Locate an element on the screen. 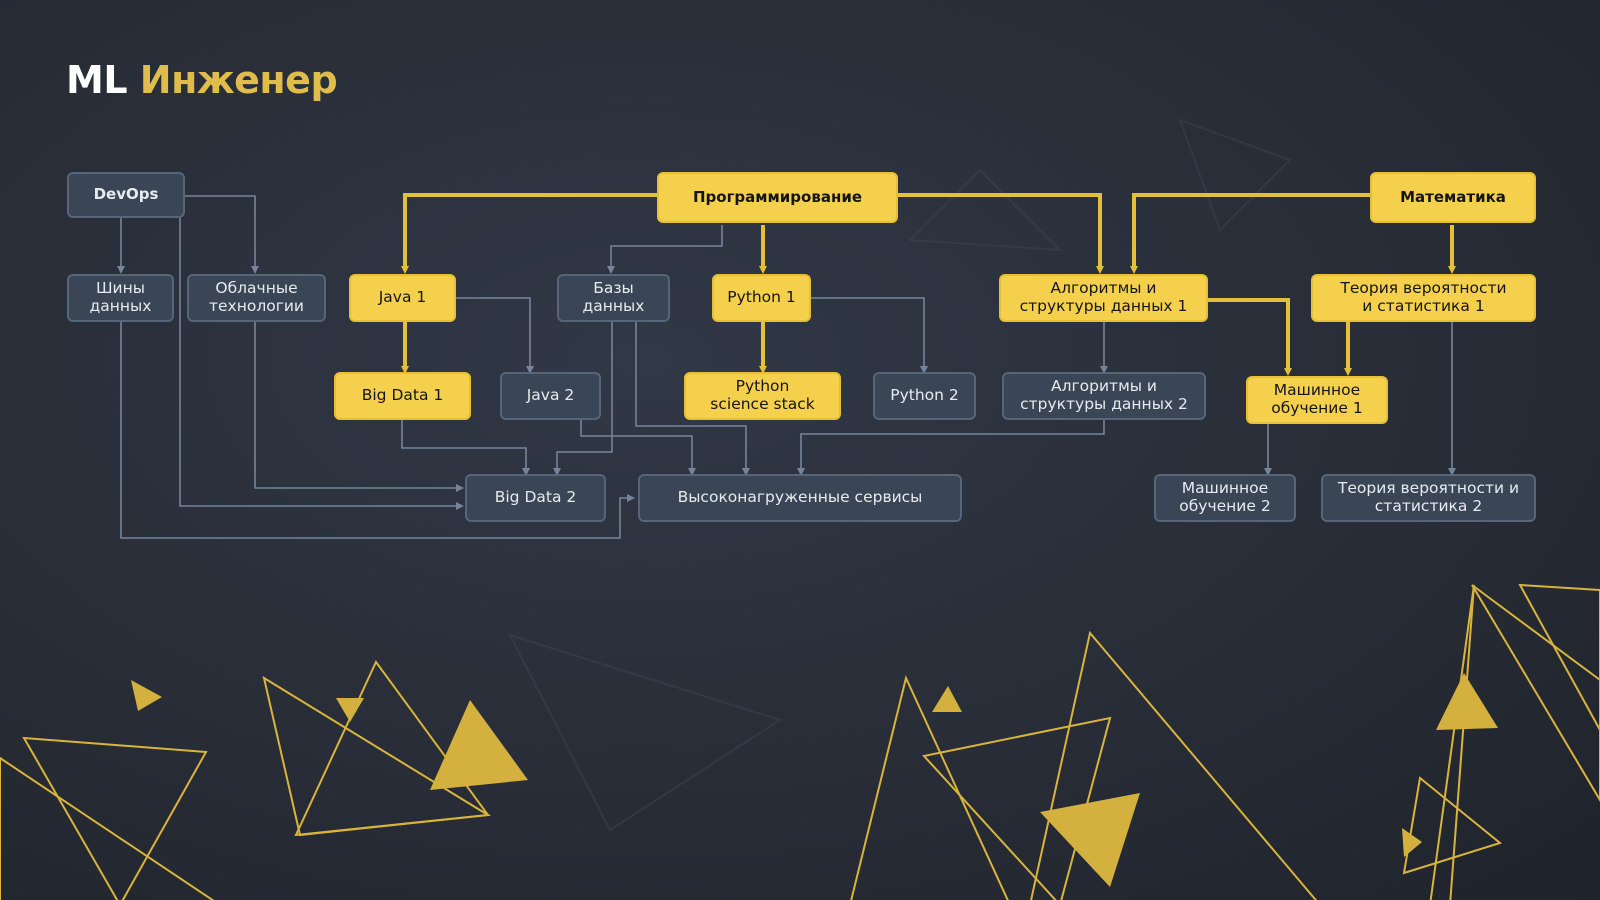  node-python-2: Python 2 is located at coordinates (924, 396).